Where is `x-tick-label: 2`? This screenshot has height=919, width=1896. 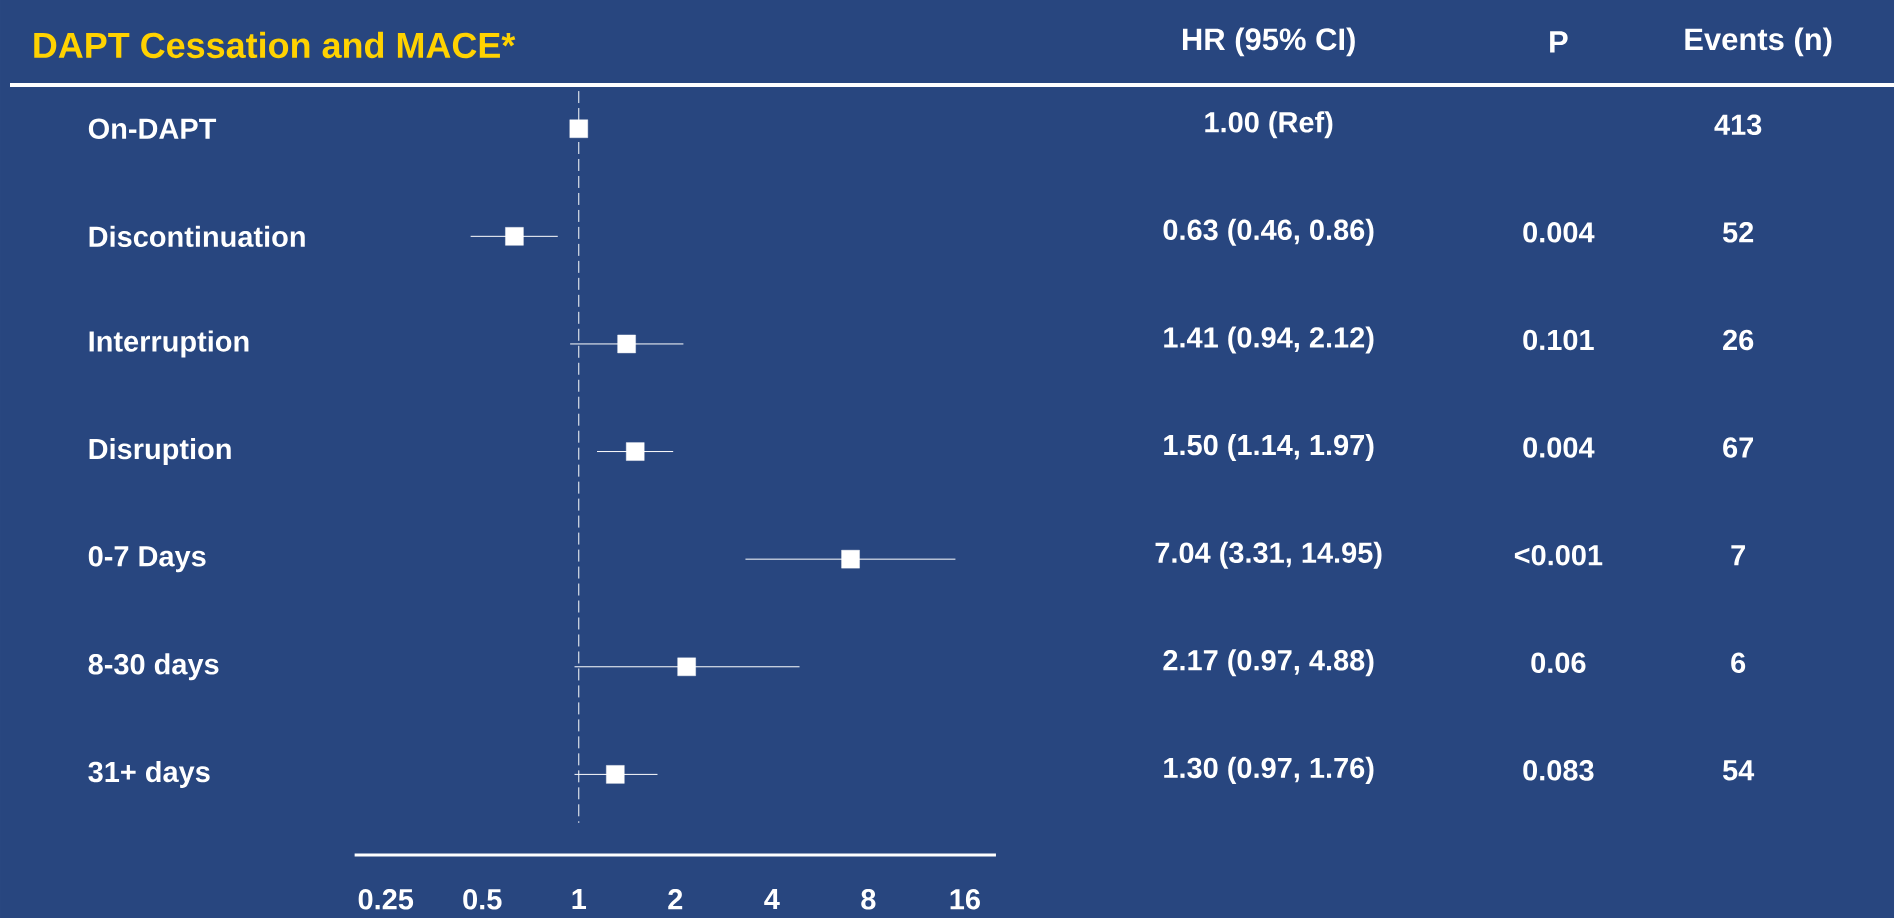
x-tick-label: 2 is located at coordinates (675, 899).